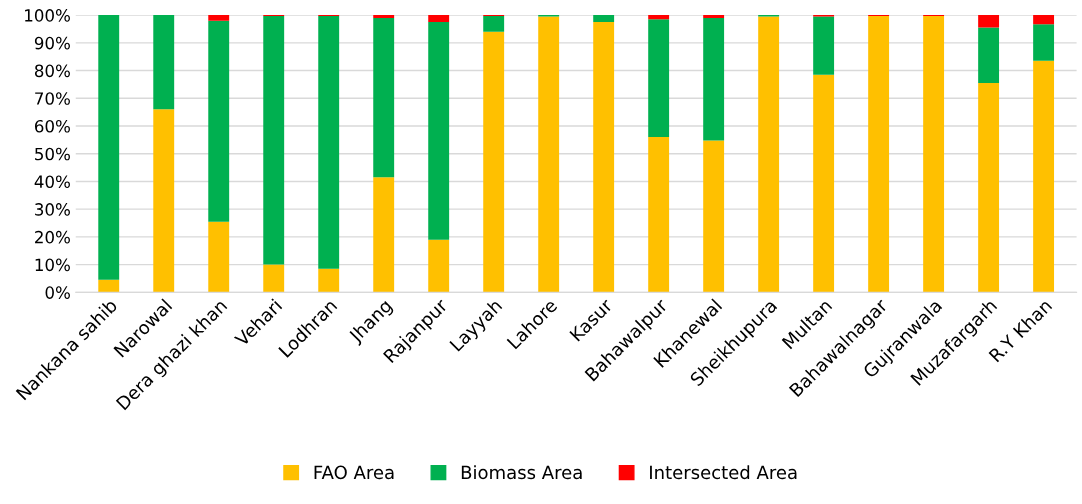 The height and width of the screenshot is (504, 1082). I want to click on legend-label: FAO Area, so click(354, 472).